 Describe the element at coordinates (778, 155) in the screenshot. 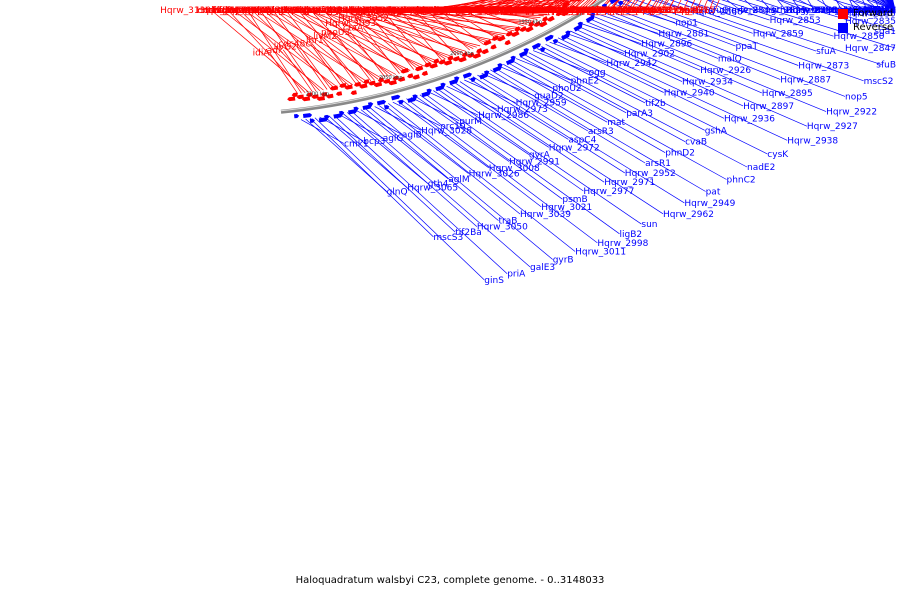

I see `reverse-gene-label: cysK` at that location.